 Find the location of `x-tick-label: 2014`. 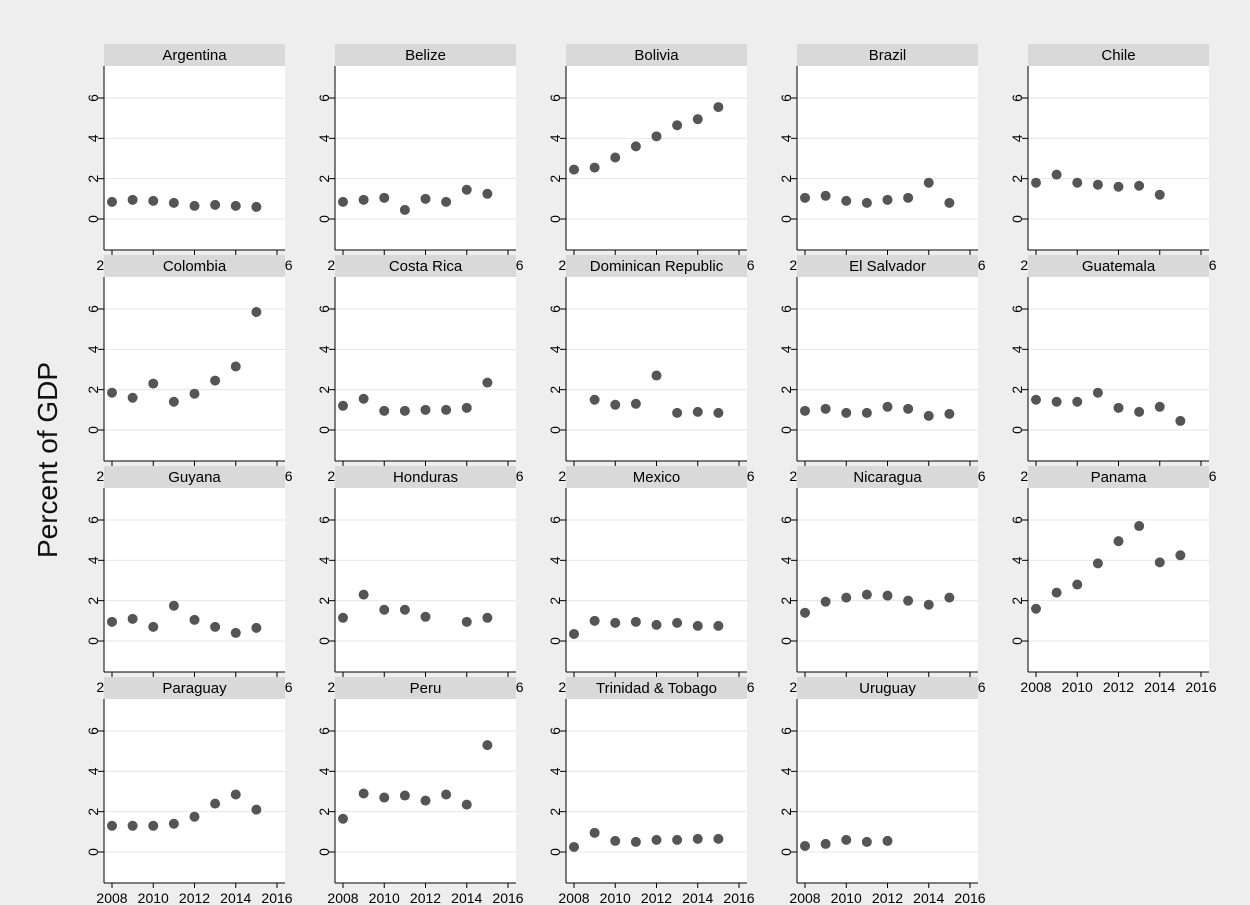

x-tick-label: 2014 is located at coordinates (466, 897).